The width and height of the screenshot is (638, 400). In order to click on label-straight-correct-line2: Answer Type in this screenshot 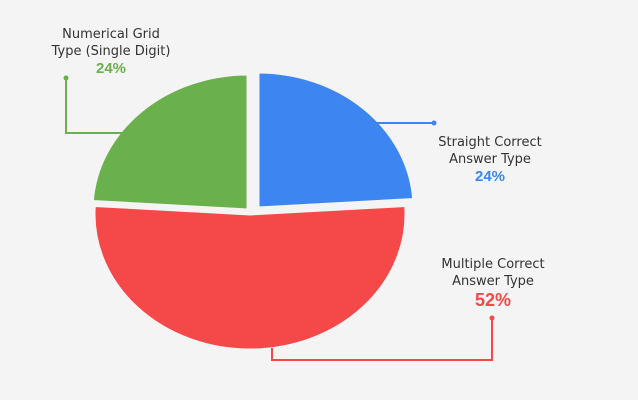, I will do `click(490, 159)`.